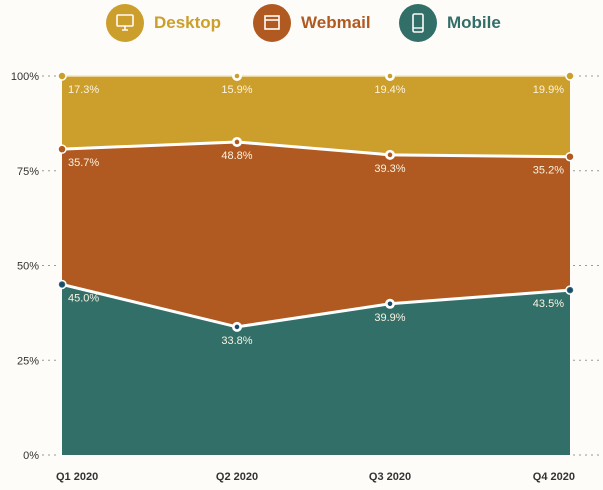  Describe the element at coordinates (83, 90) in the screenshot. I see `data-label: 17.3%` at that location.